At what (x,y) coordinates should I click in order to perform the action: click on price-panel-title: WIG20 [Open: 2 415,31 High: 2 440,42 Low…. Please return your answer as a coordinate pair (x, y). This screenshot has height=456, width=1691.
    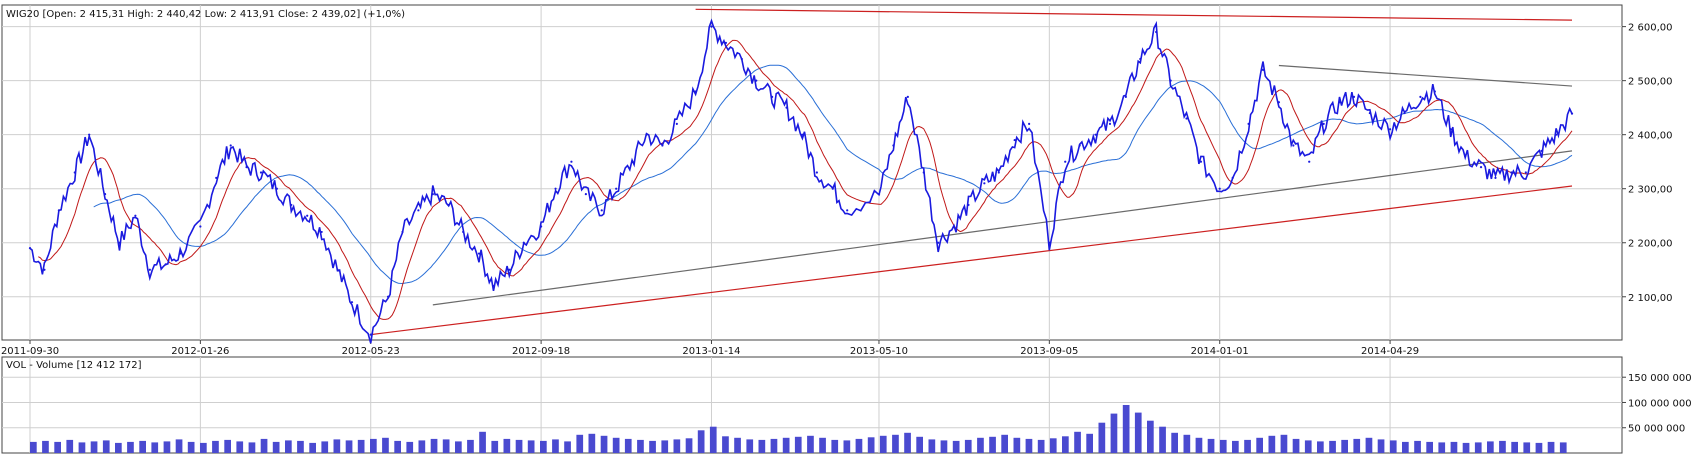
    Looking at the image, I should click on (205, 14).